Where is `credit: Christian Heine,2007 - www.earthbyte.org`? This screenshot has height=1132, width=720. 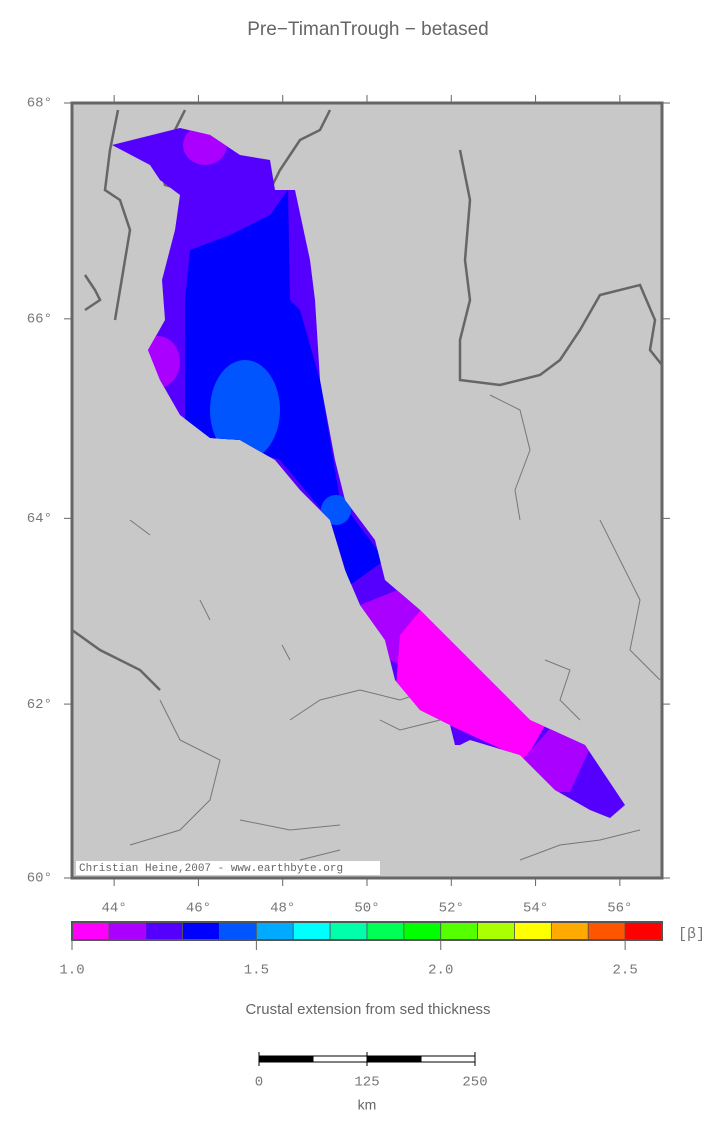 credit: Christian Heine,2007 - www.earthbyte.org is located at coordinates (211, 869).